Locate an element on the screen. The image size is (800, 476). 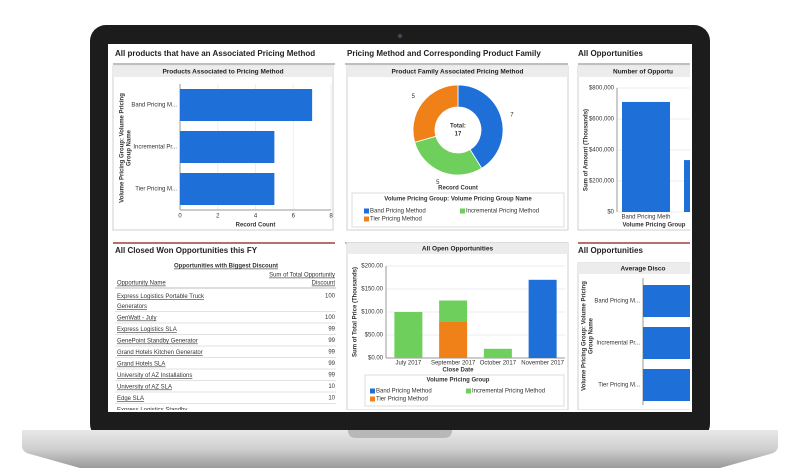
y-tick-label: $800,000 is located at coordinates (602, 89).